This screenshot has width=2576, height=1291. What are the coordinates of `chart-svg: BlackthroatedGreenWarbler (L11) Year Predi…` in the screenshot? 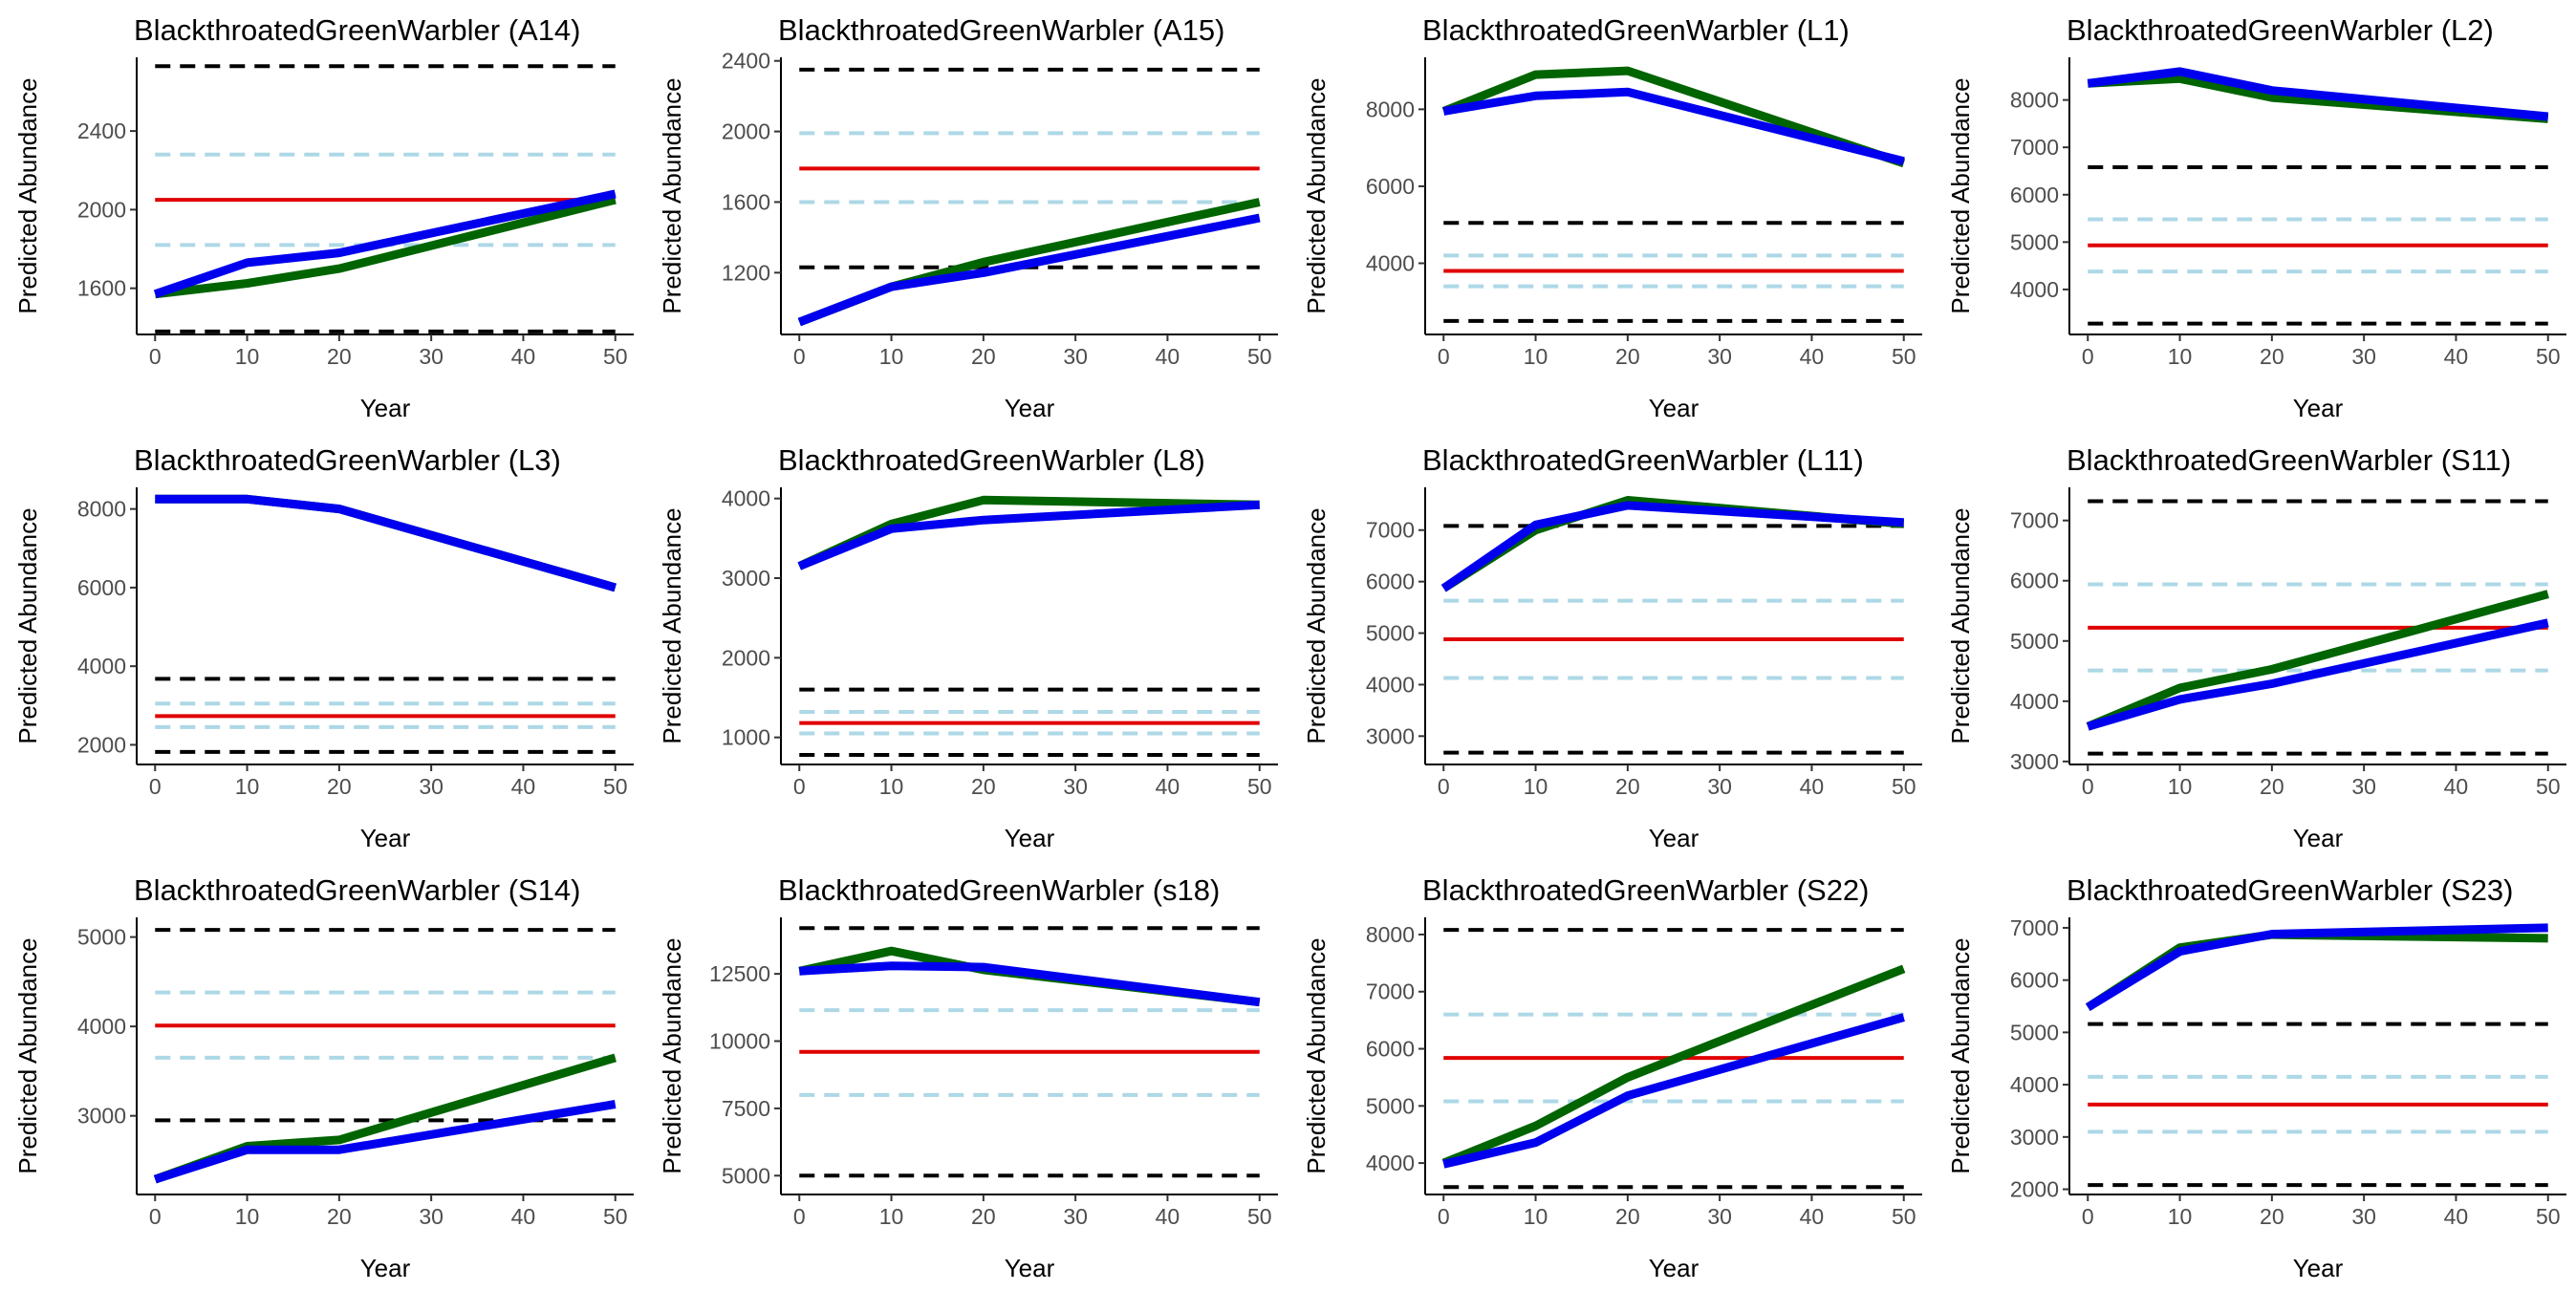 It's located at (1612, 647).